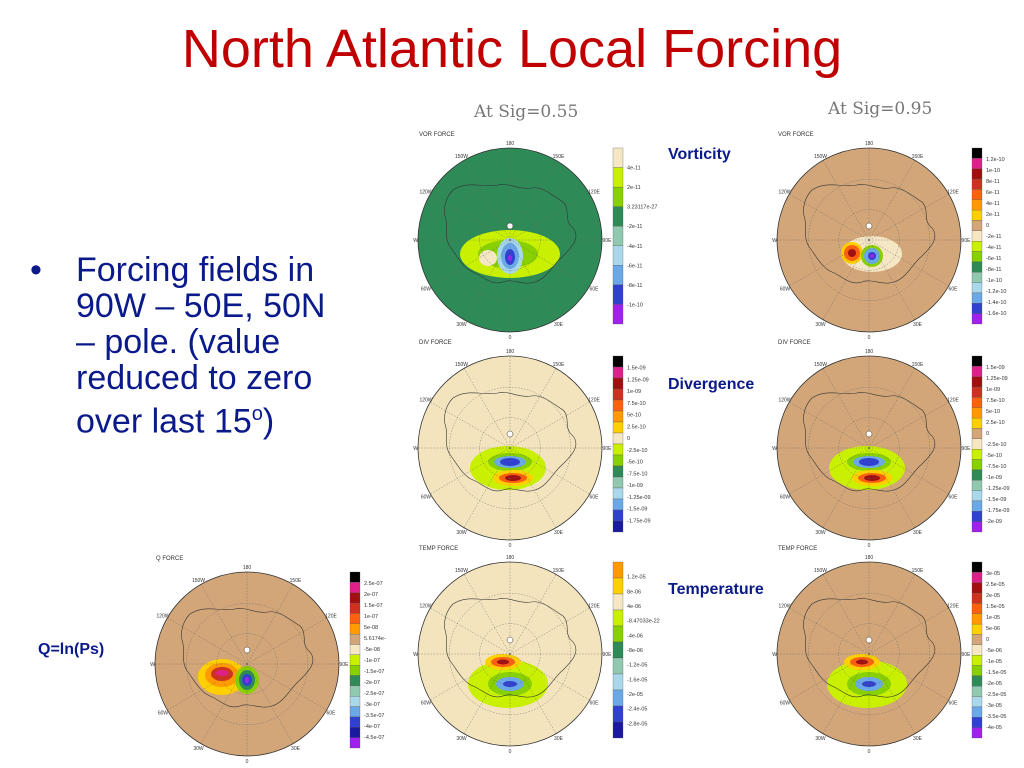  What do you see at coordinates (372, 727) in the screenshot?
I see `legend-label: -4e-07` at bounding box center [372, 727].